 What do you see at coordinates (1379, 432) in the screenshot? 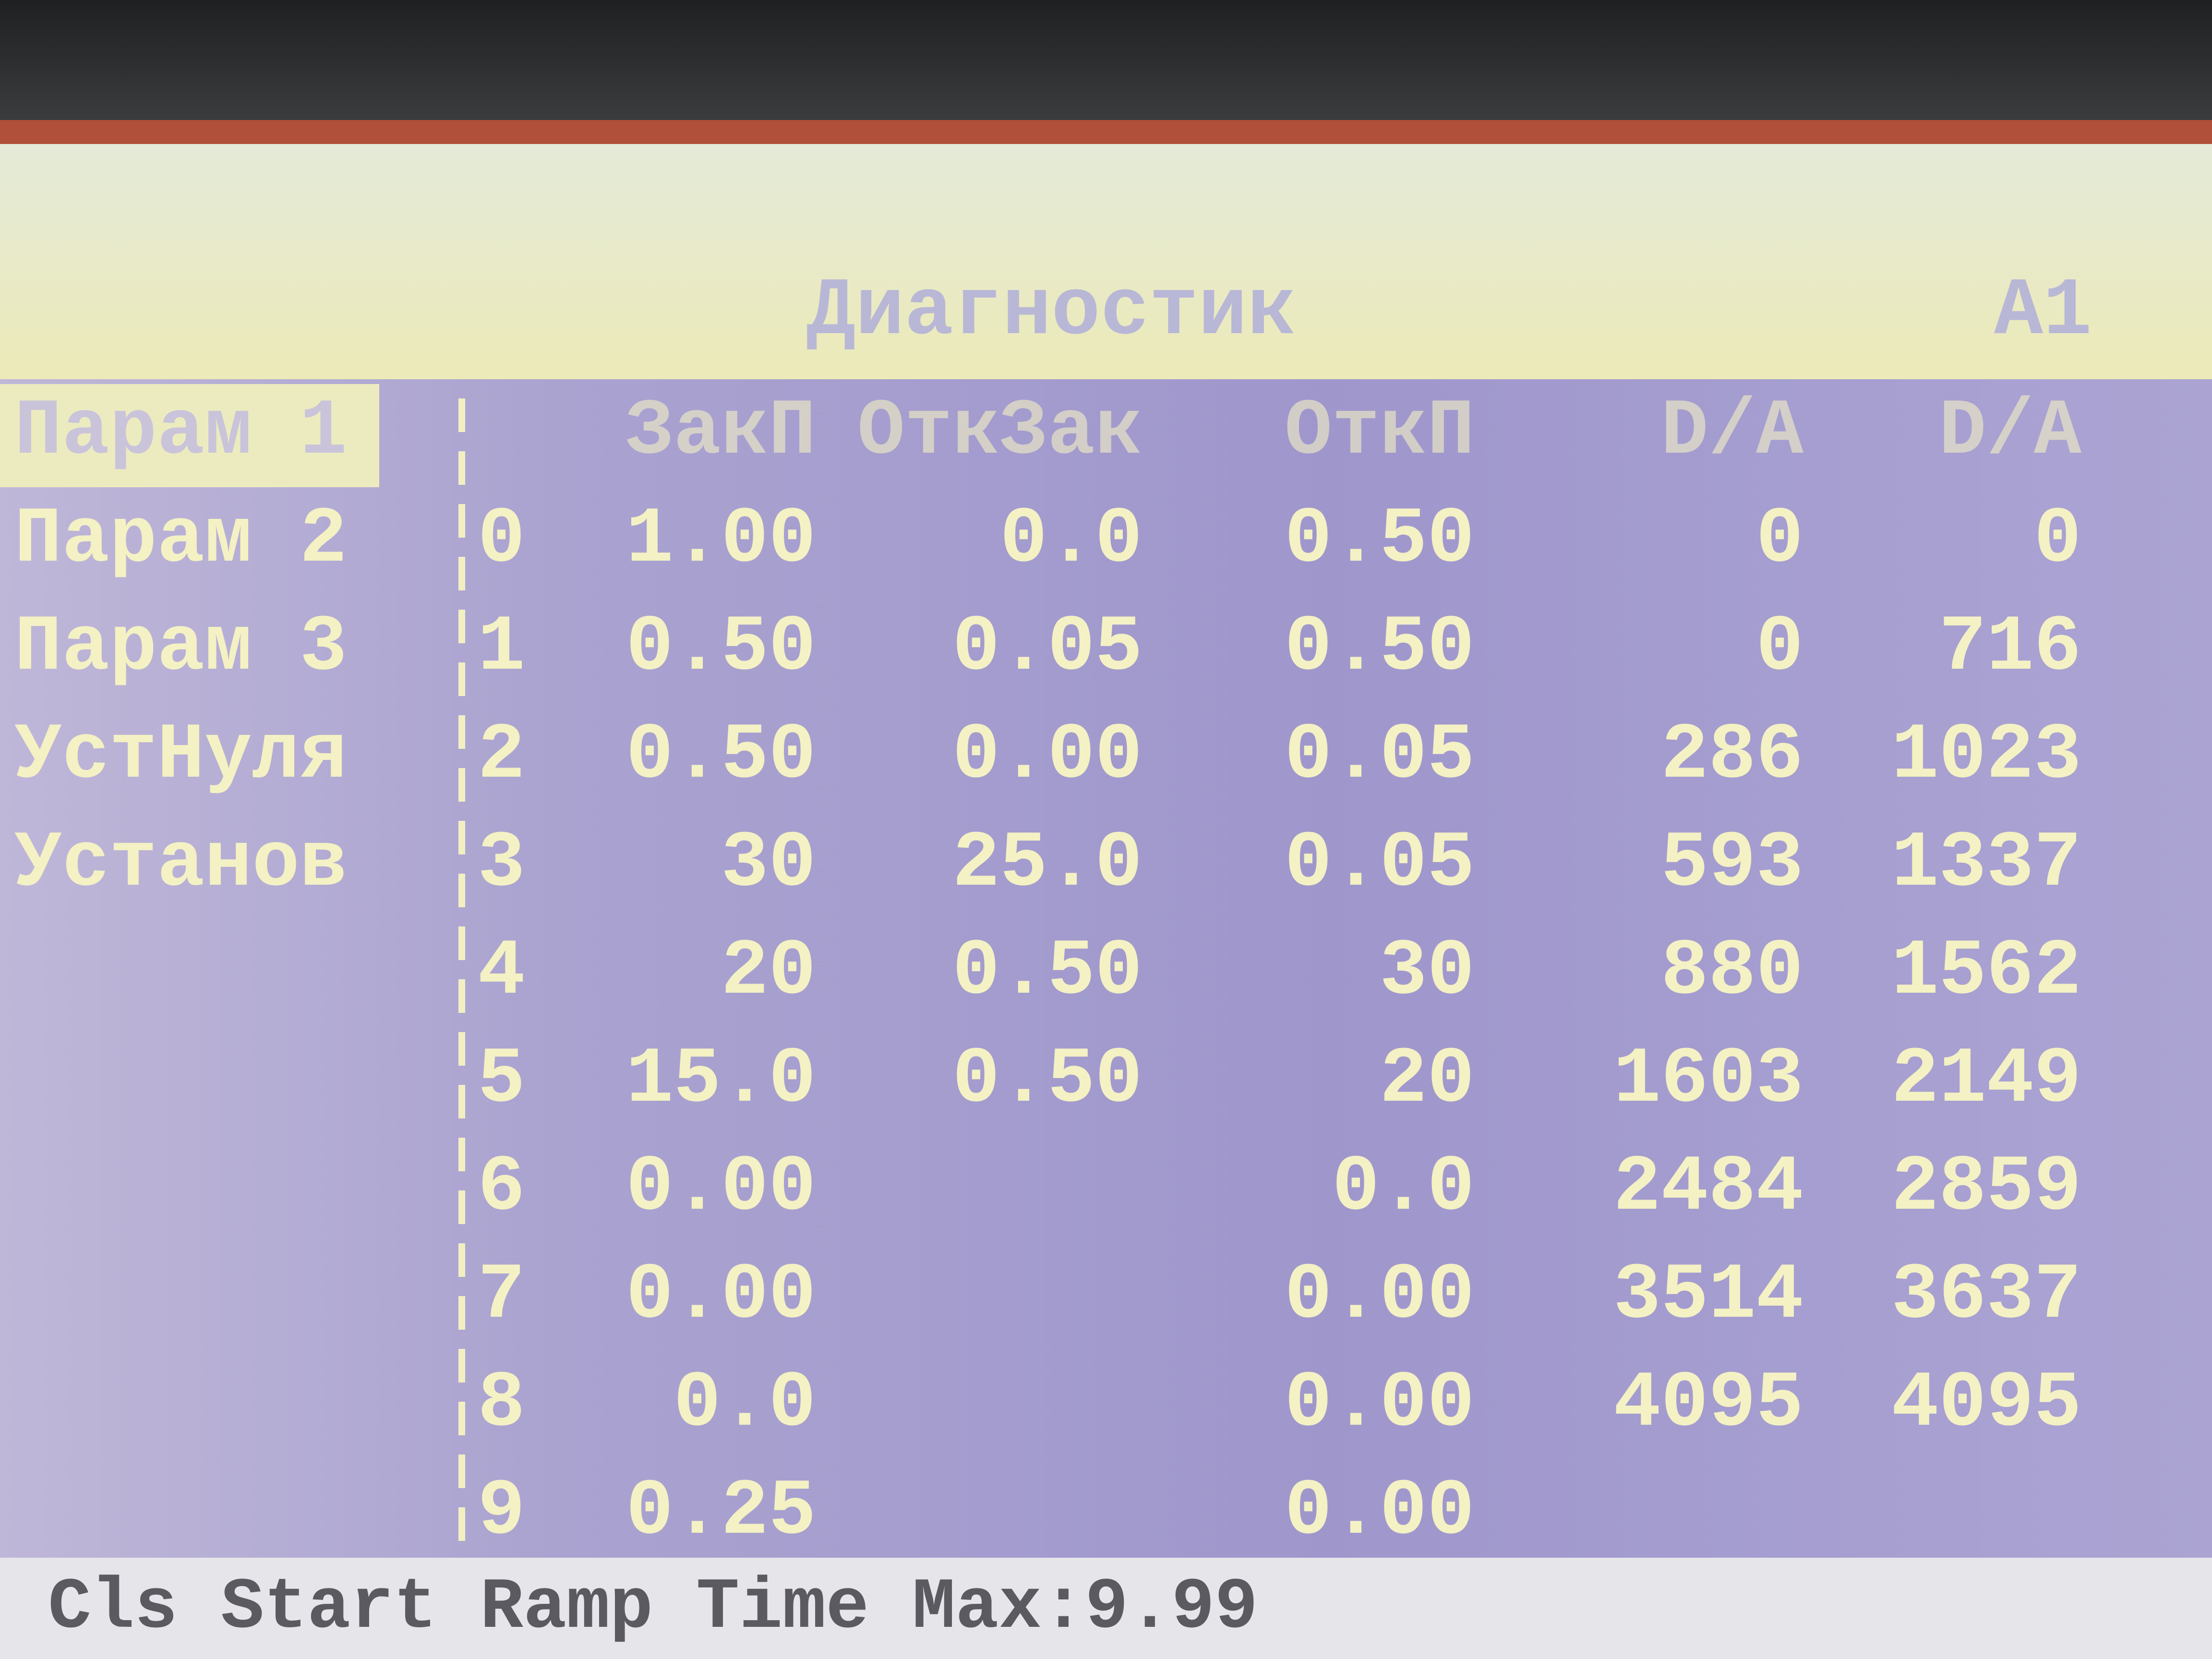
I see `column-header: ОткП` at bounding box center [1379, 432].